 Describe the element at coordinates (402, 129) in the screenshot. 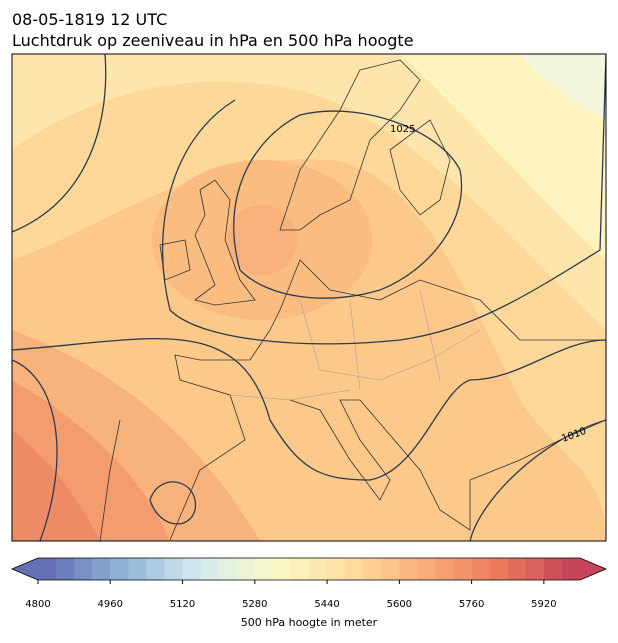

I see `contour-label: 1025` at that location.